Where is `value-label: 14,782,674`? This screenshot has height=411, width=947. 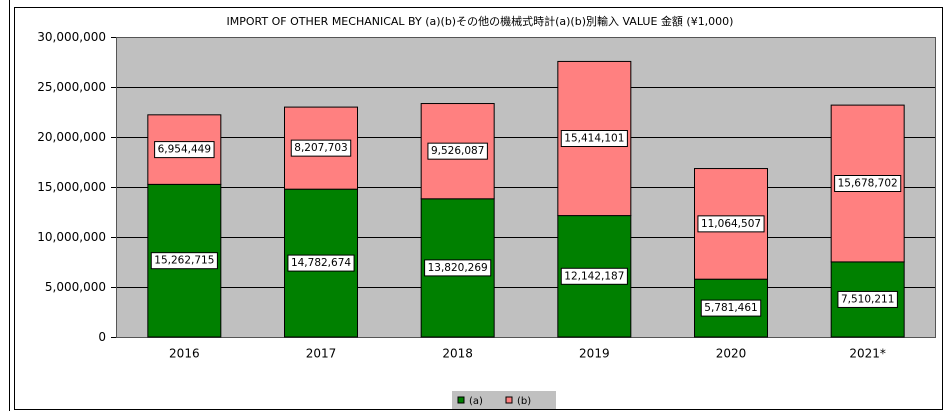
value-label: 14,782,674 is located at coordinates (321, 263).